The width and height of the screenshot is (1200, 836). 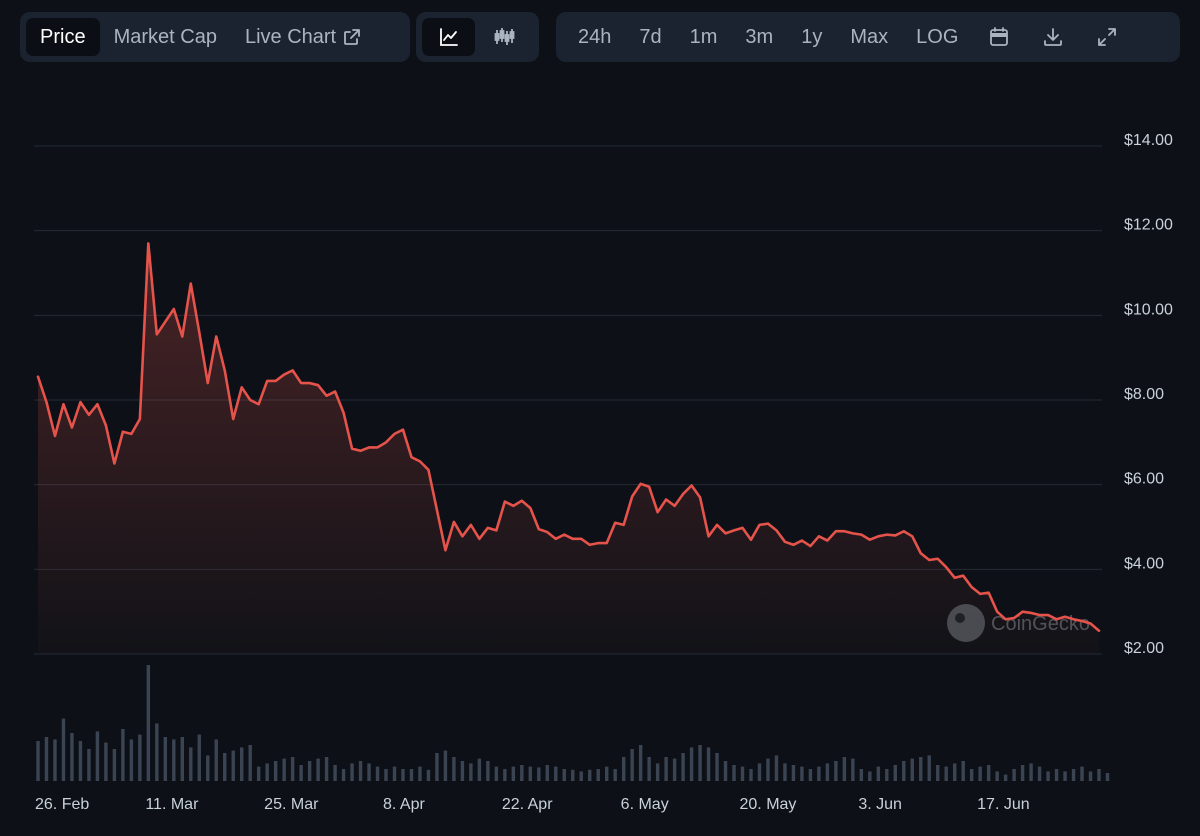 What do you see at coordinates (404, 804) in the screenshot?
I see `x-tick-label: 8. Apr` at bounding box center [404, 804].